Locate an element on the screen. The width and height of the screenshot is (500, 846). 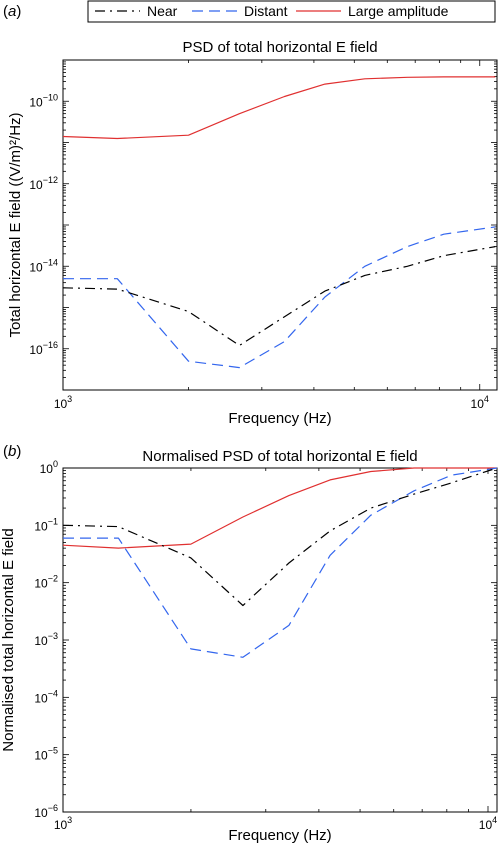
y-tick-label: 10⁻¹⁰ is located at coordinates (43, 100).